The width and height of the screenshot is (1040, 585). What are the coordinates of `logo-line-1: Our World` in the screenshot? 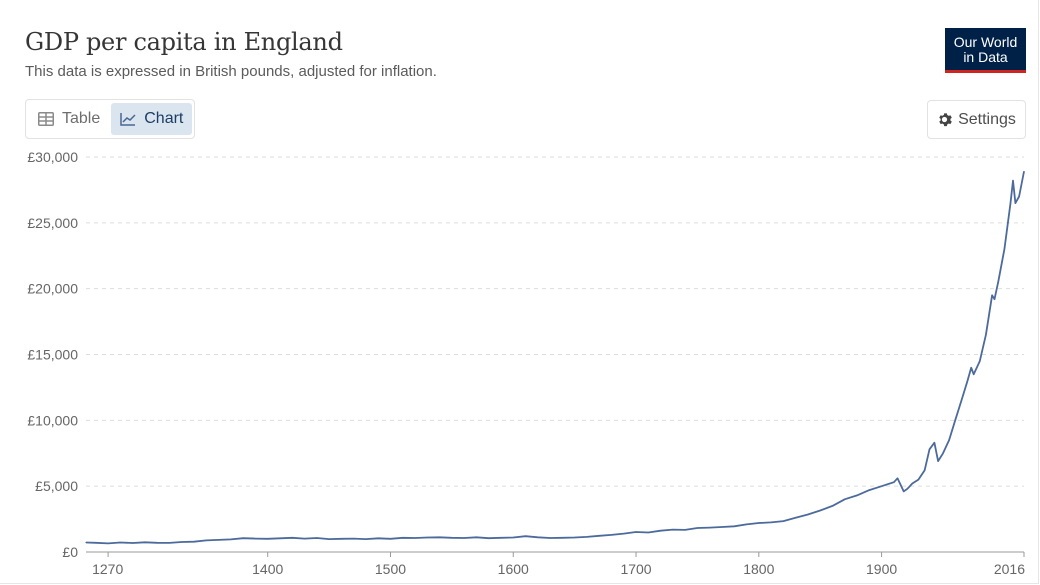 It's located at (985, 42).